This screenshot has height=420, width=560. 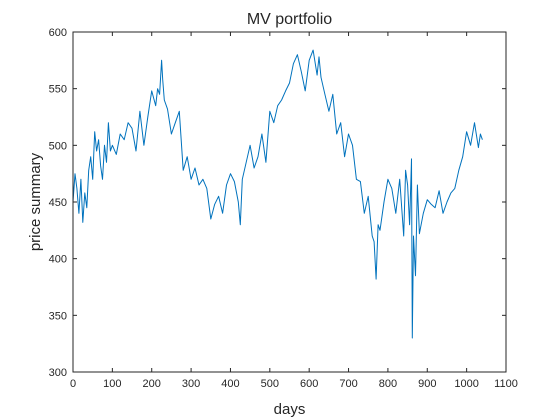 I want to click on y-axis-title: price summary, so click(x=35, y=201).